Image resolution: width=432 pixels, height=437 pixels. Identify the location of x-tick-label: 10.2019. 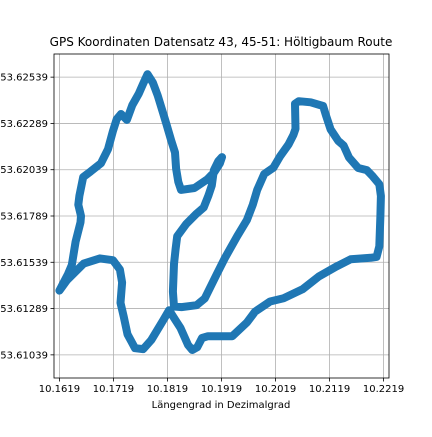
(275, 389).